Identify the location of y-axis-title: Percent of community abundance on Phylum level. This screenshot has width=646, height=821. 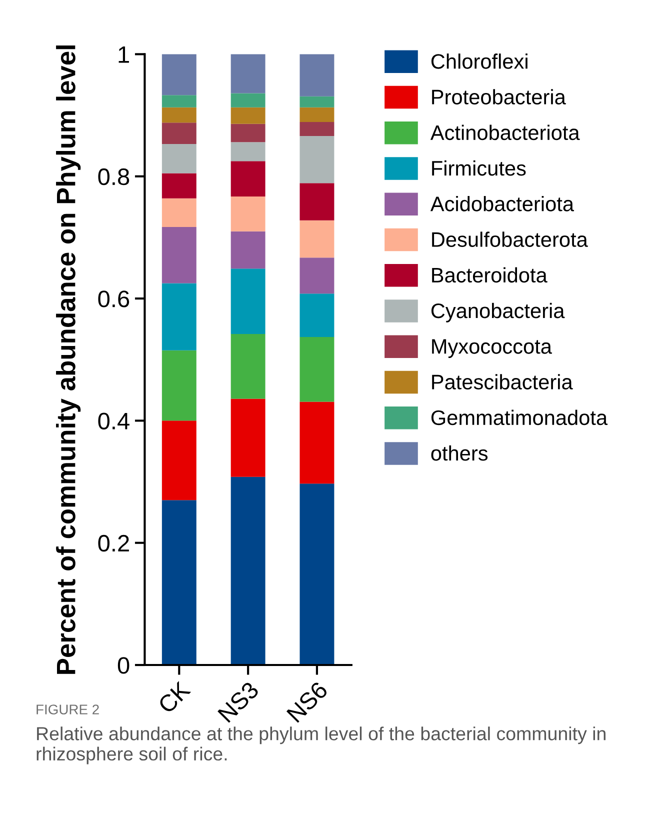
(68, 359).